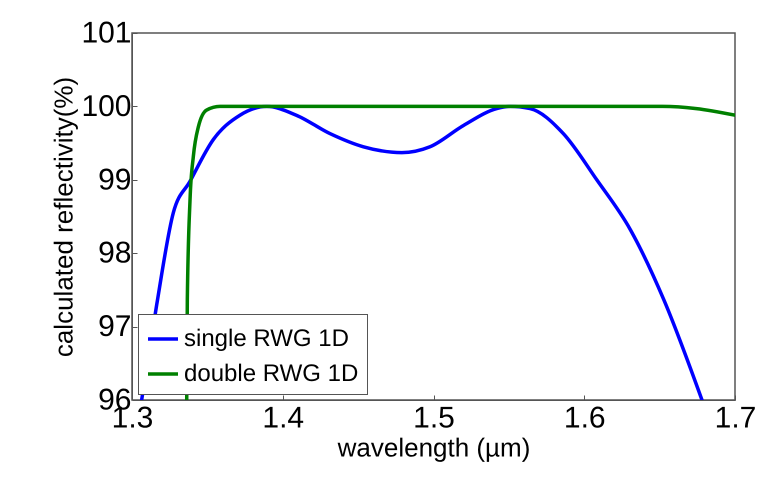  I want to click on y-tick-label: 98, so click(115, 253).